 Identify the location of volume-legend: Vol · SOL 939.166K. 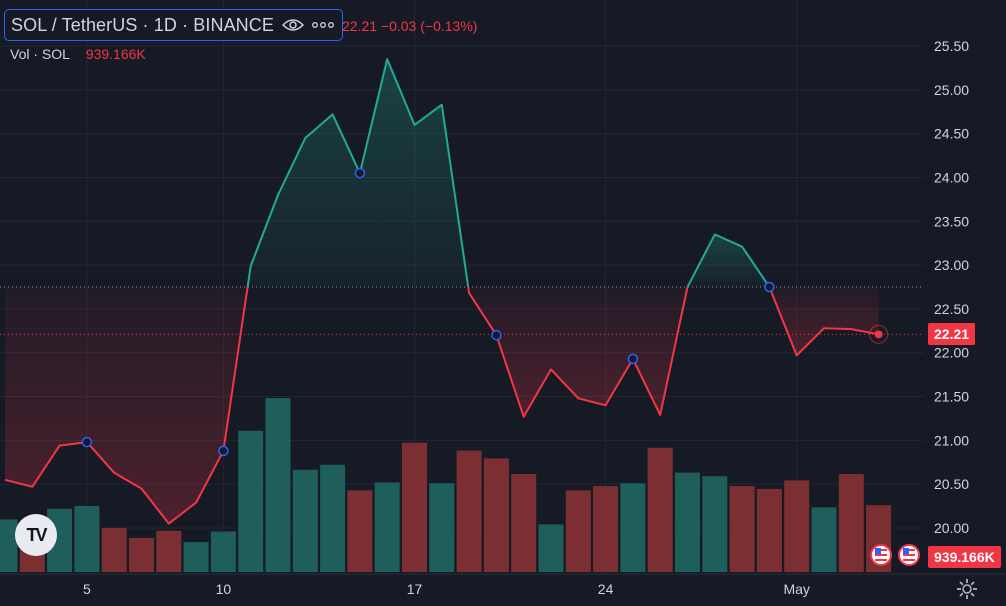
(78, 54).